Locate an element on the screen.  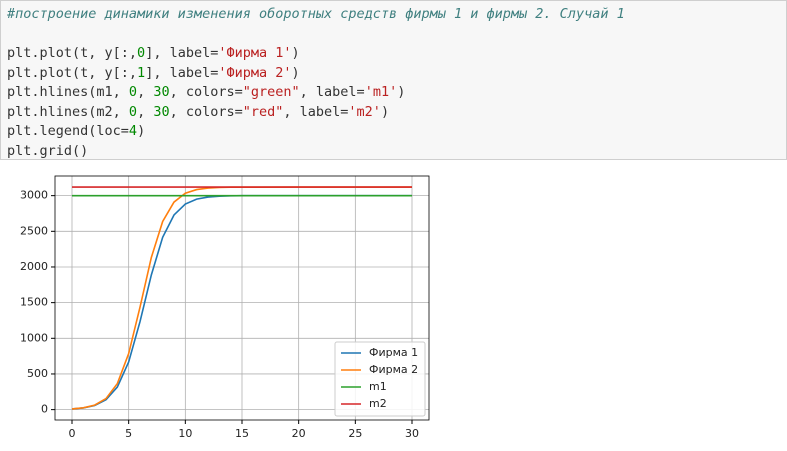
code-token: 'm1' is located at coordinates (381, 92).